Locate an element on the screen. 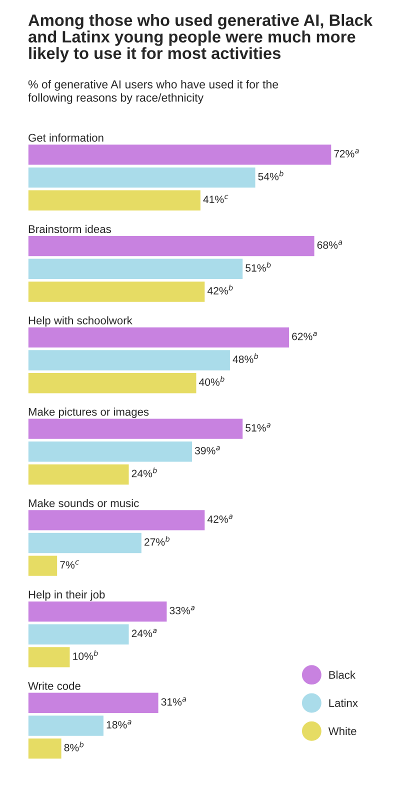 The width and height of the screenshot is (396, 792). y-tick-label: Make pictures or images is located at coordinates (88, 413).